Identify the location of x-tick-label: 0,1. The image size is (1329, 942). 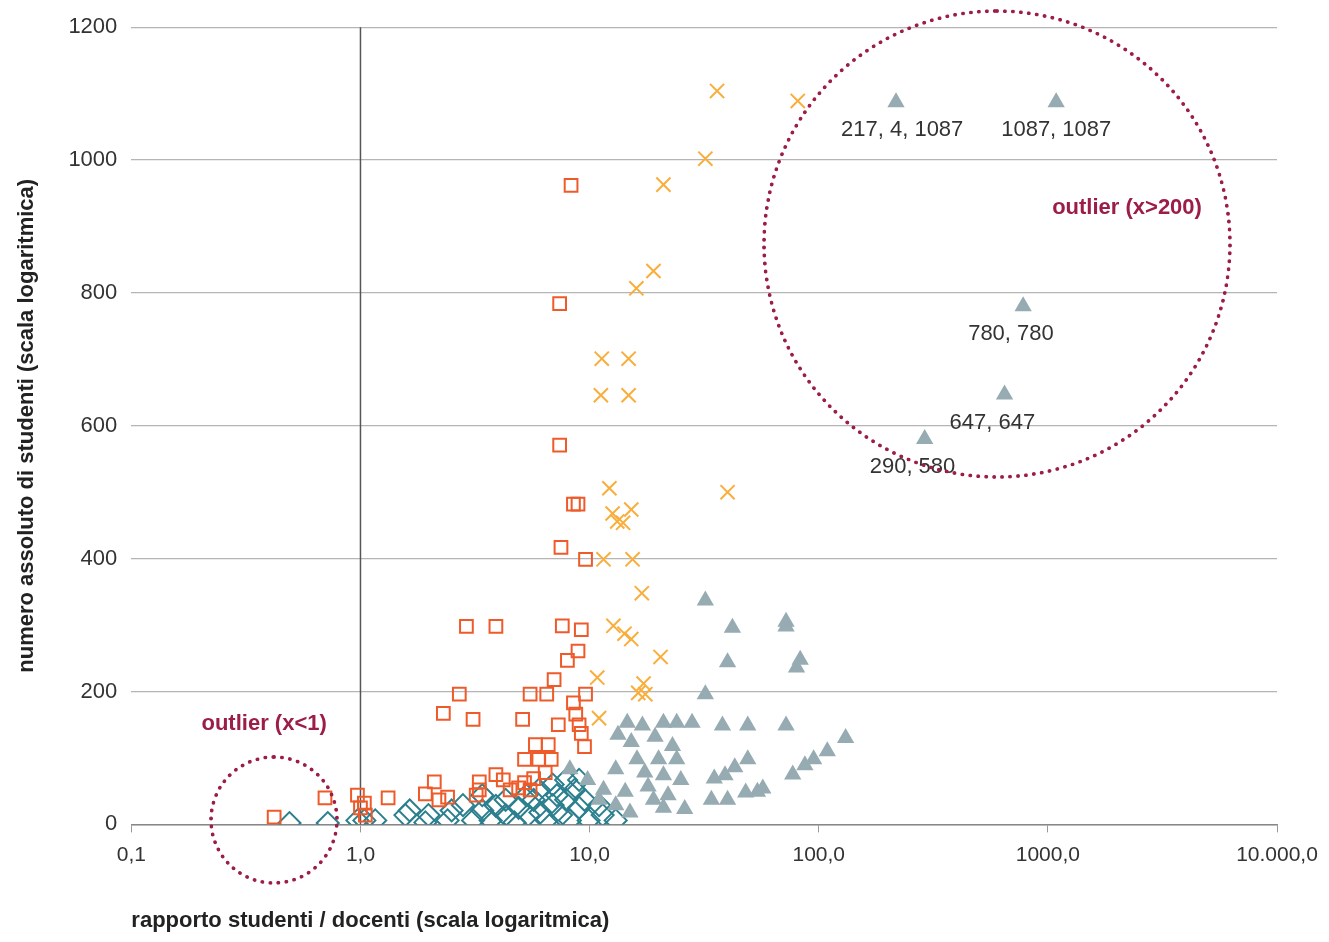
(131, 853).